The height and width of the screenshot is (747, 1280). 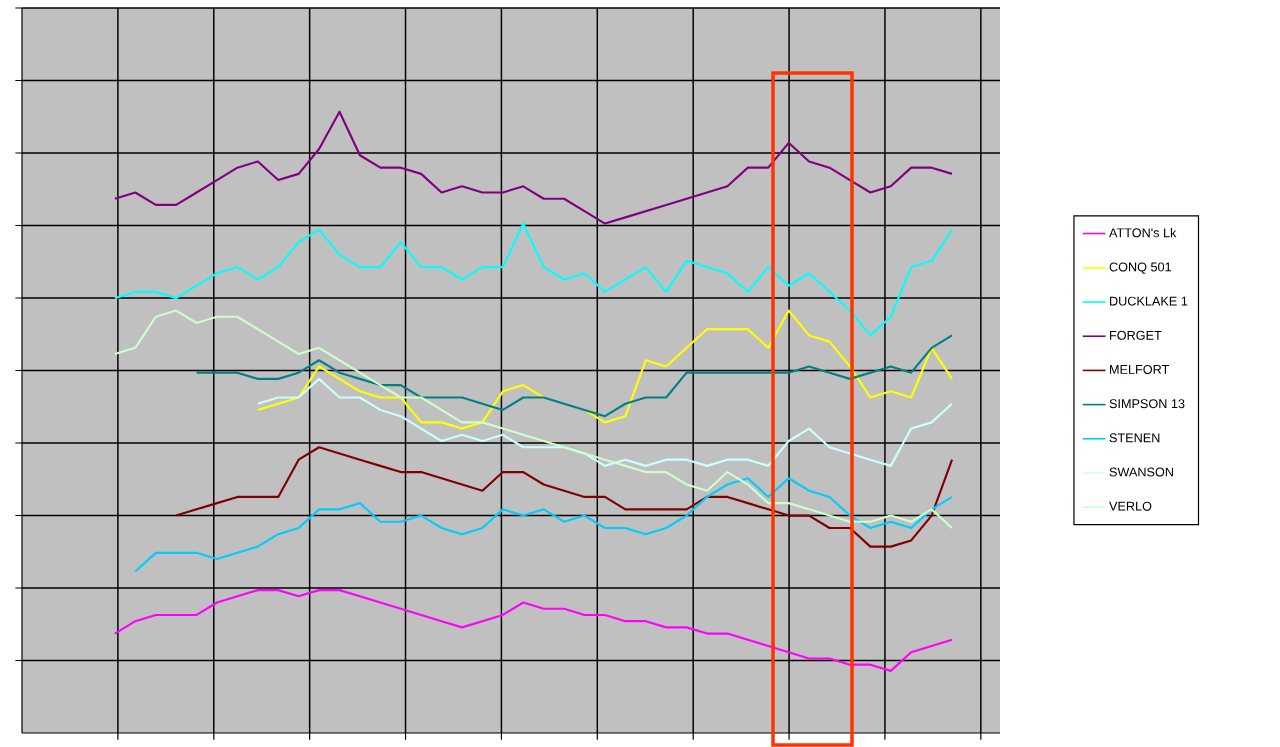 I want to click on legend-label: SIMPSON 13, so click(x=1147, y=404).